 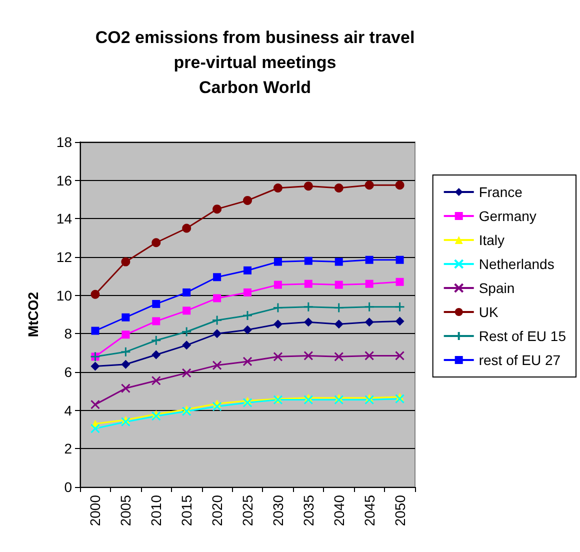 I want to click on chart-title: CO2 emissions from business air travel pre-virtual meetings Carbon World, so click(x=255, y=62).